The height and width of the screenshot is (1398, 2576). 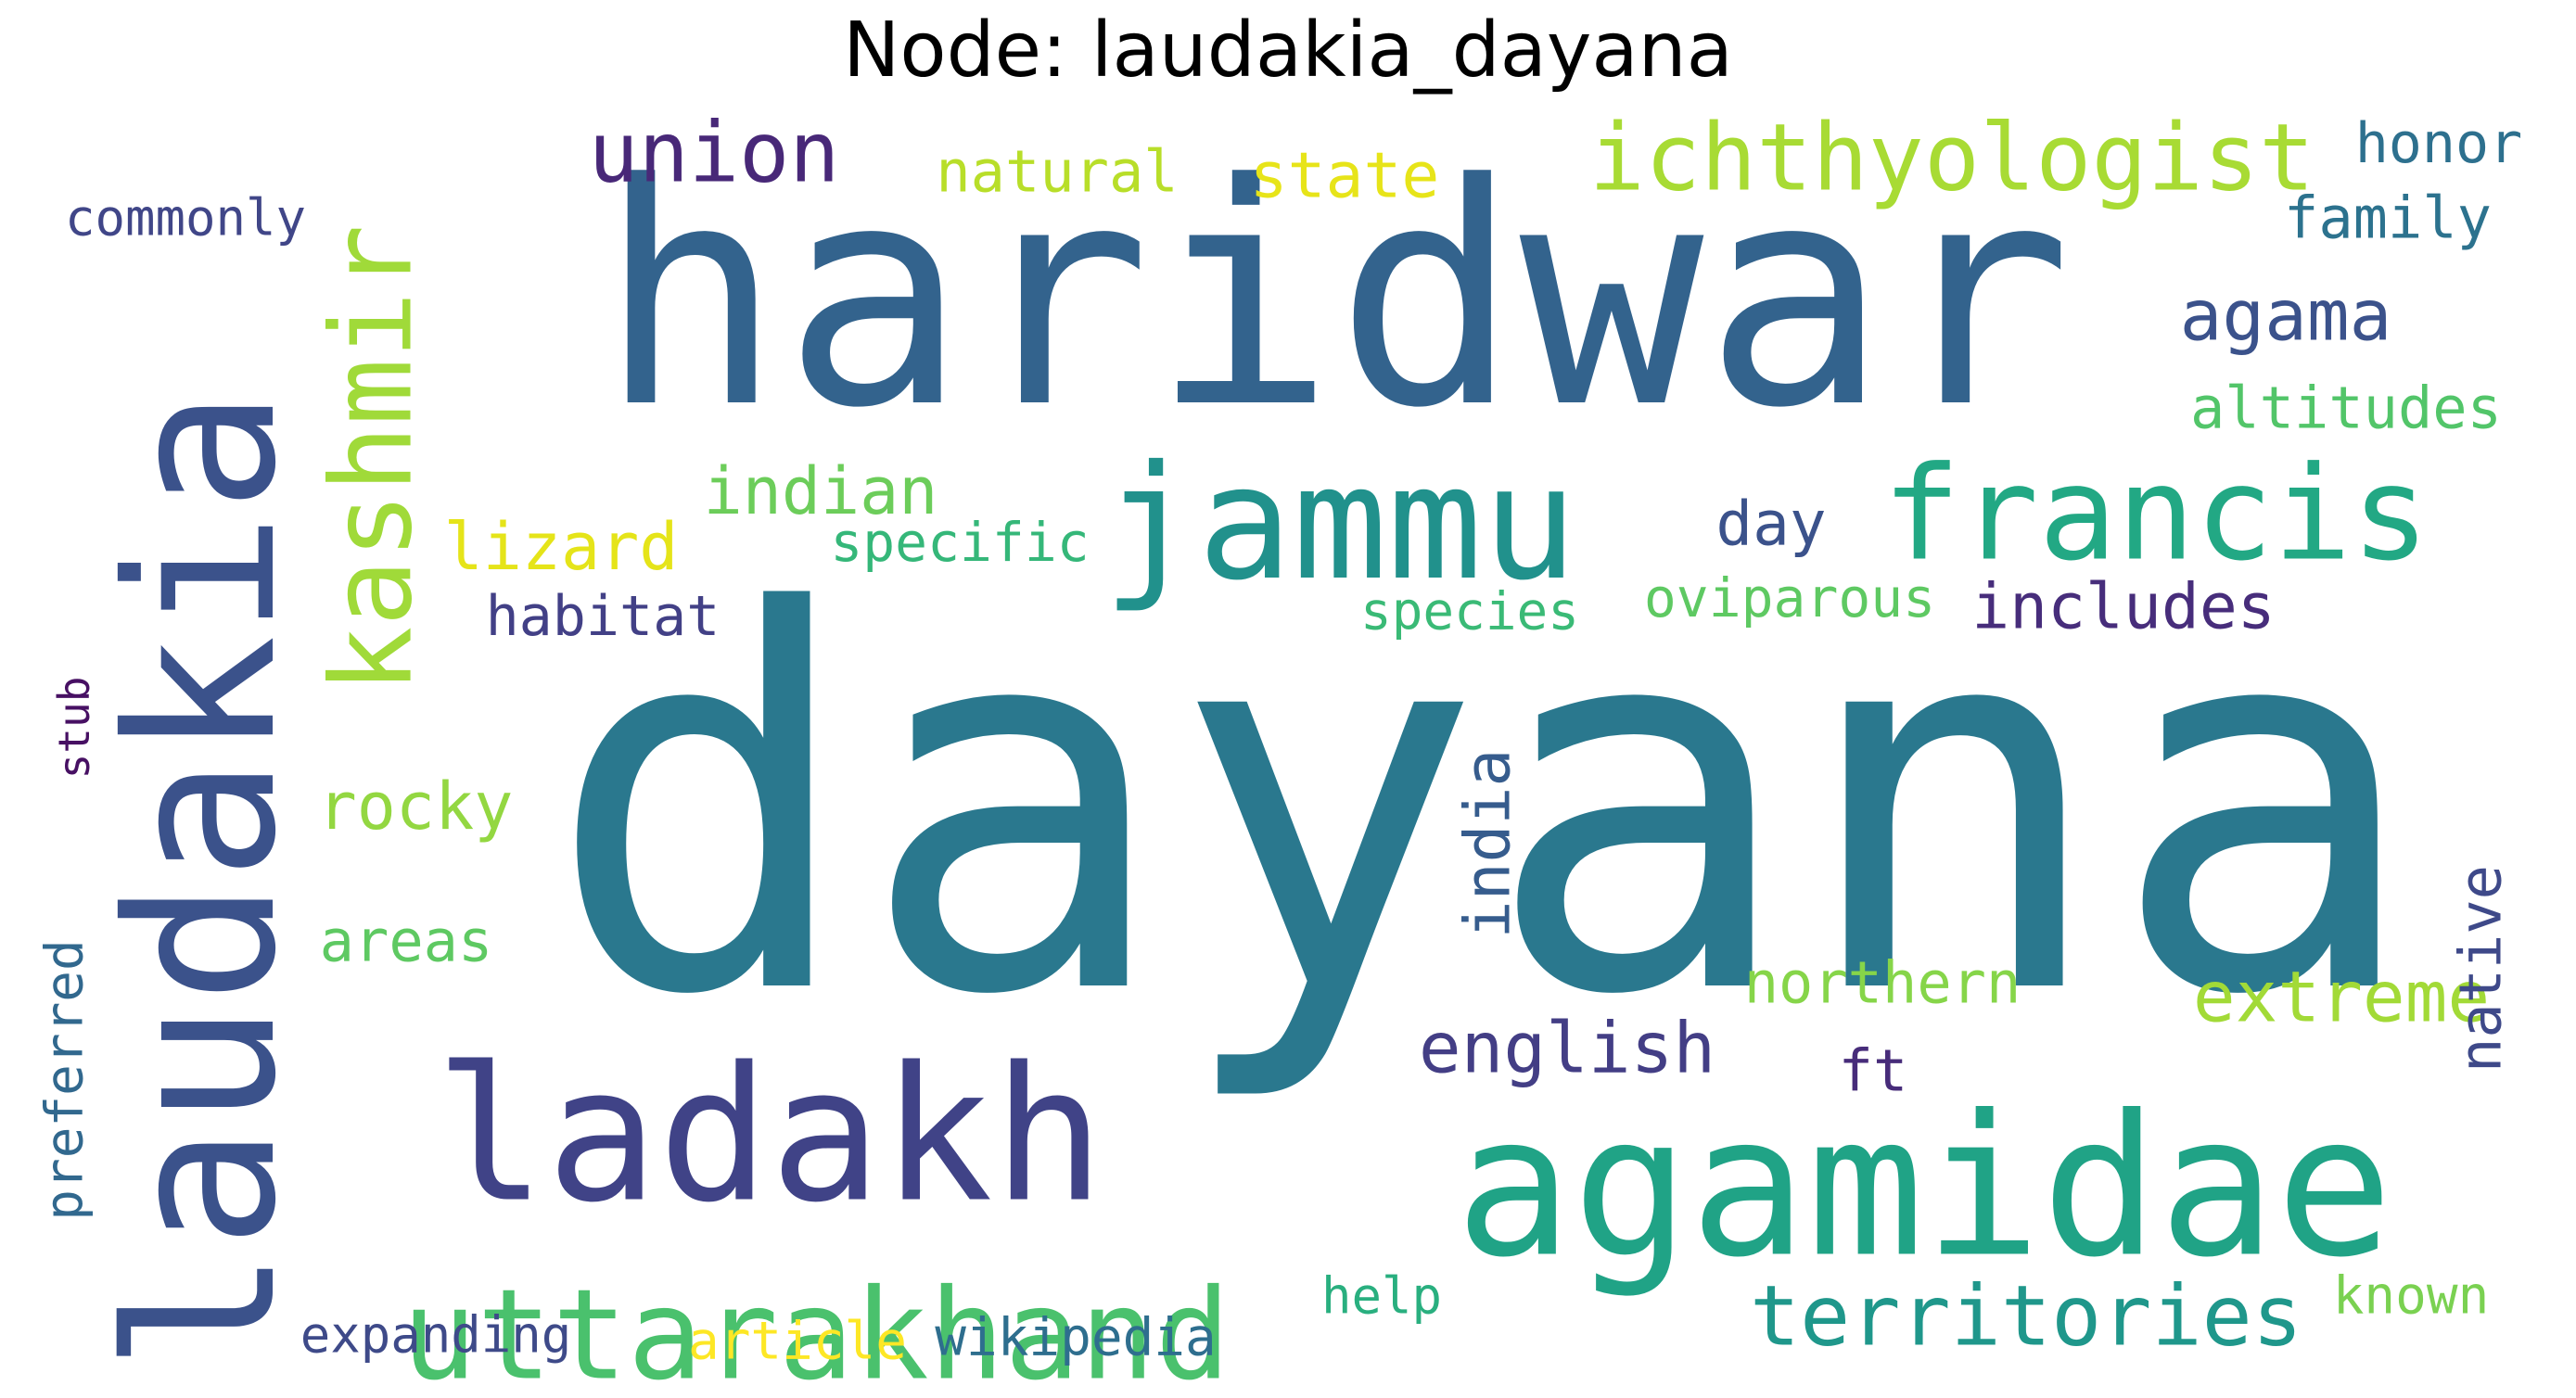 I want to click on cloud-word-honor: honor, so click(x=2439, y=143).